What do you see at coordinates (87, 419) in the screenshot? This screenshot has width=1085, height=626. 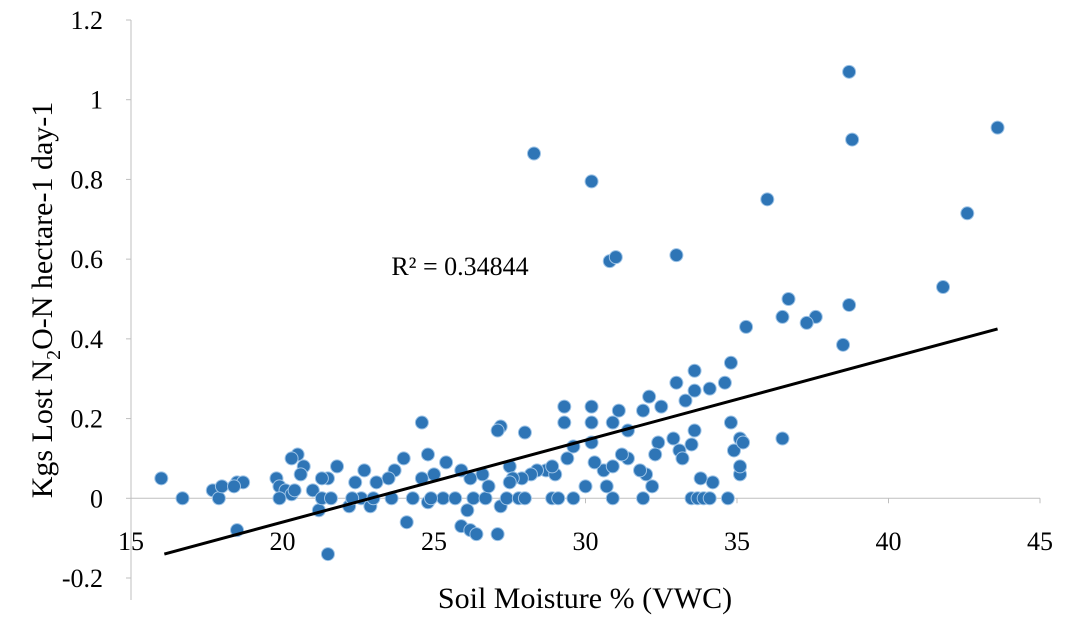 I see `y-tick-label: 0.2` at bounding box center [87, 419].